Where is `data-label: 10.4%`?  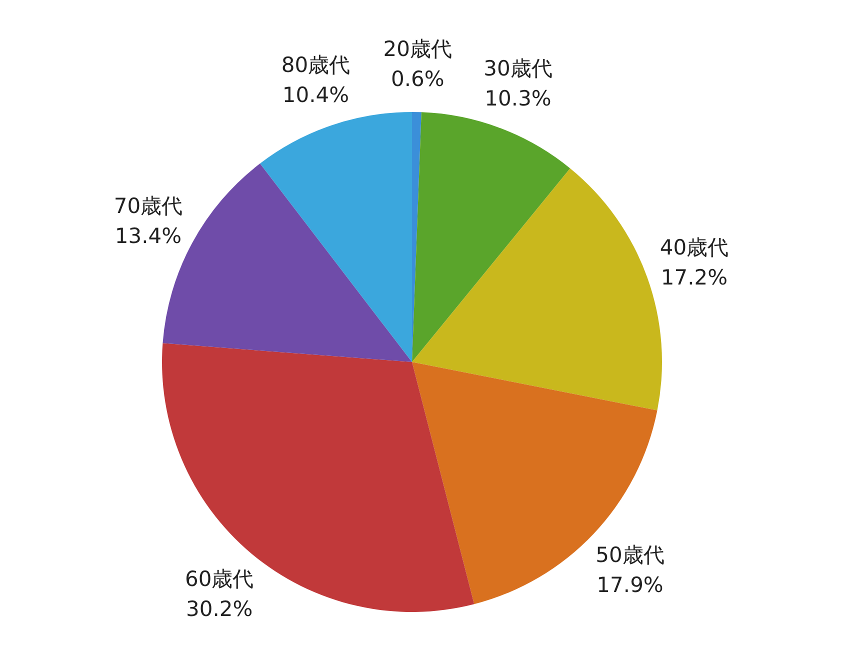
data-label: 10.4% is located at coordinates (316, 94).